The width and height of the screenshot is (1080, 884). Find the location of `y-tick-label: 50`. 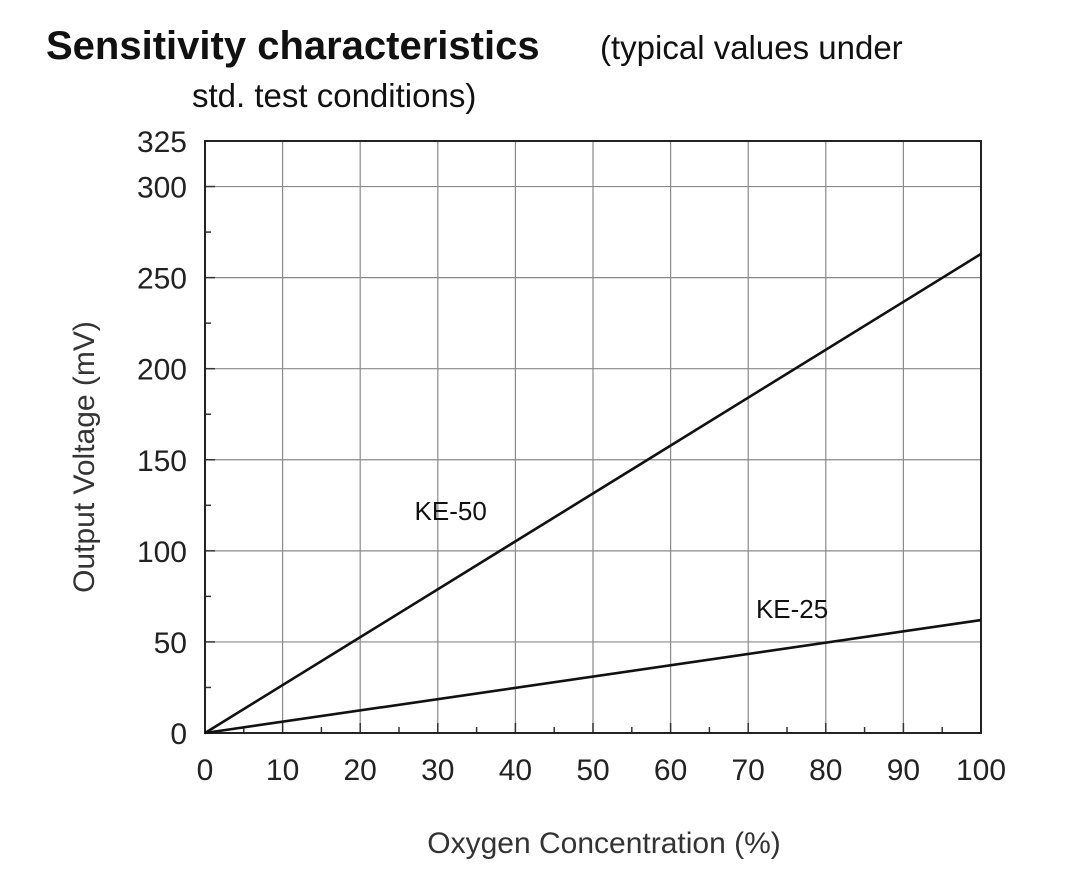

y-tick-label: 50 is located at coordinates (170, 643).